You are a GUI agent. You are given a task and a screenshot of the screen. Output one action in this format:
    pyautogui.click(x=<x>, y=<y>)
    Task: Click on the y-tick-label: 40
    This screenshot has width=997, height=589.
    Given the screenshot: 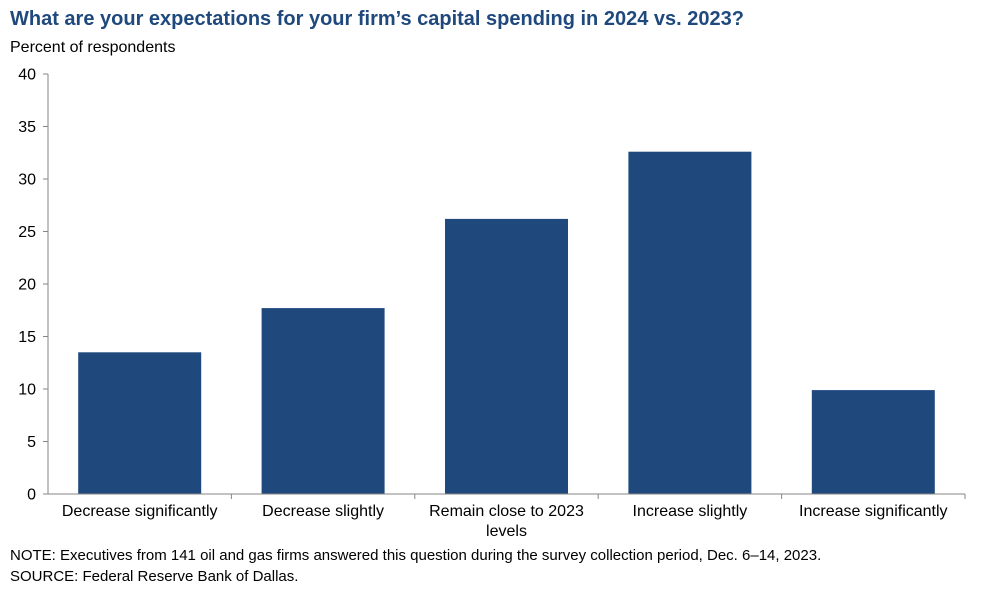 What is the action you would take?
    pyautogui.click(x=27, y=75)
    